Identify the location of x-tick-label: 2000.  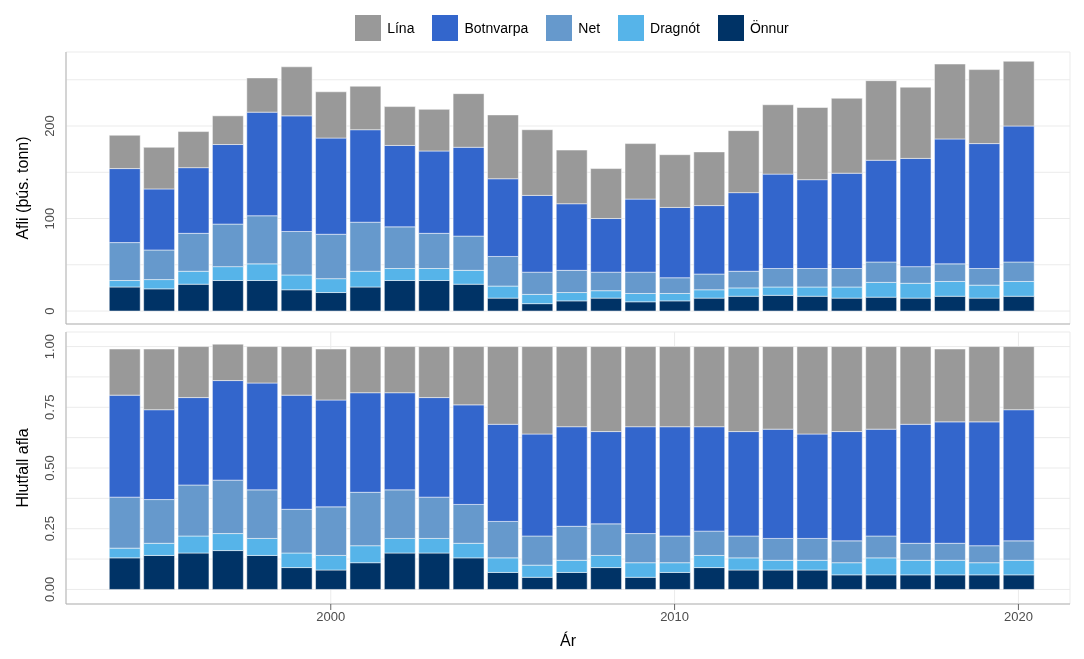
(331, 617).